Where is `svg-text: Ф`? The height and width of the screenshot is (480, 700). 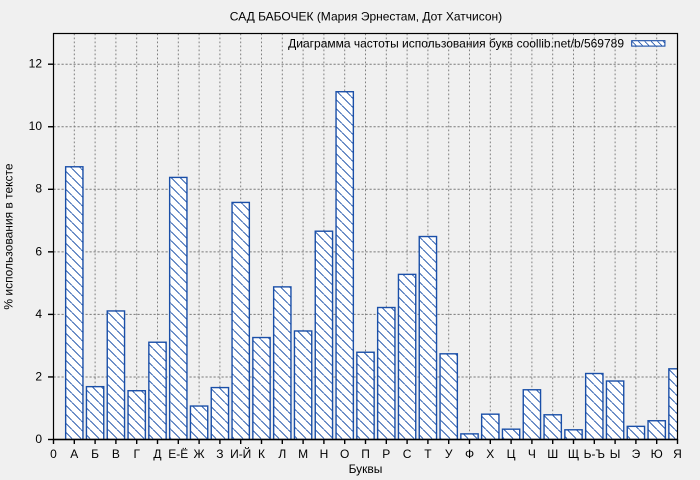
svg-text: Ф is located at coordinates (469, 454).